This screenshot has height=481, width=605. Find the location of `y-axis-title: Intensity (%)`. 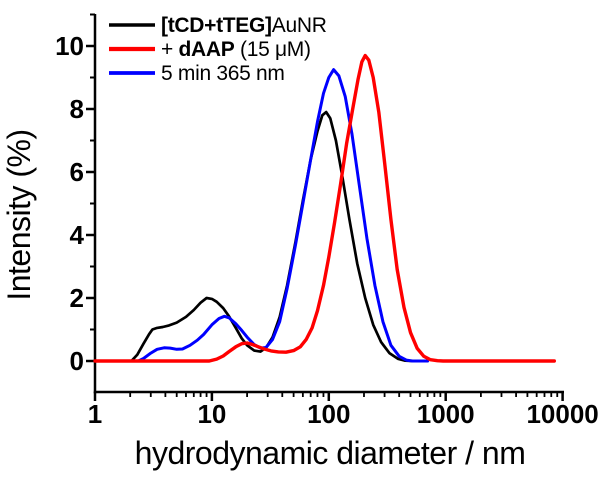

y-axis-title: Intensity (%) is located at coordinates (19, 214).